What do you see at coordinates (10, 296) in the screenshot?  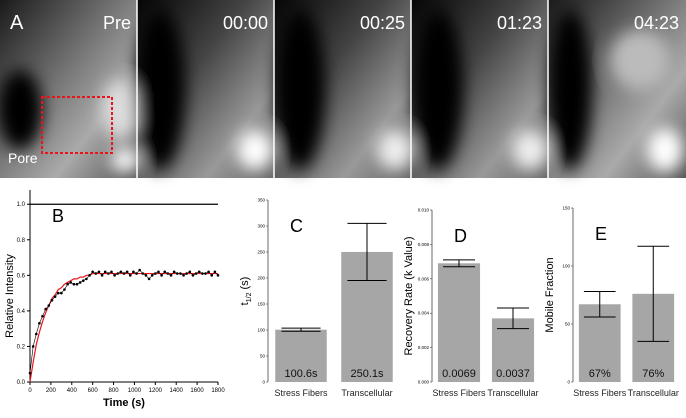 I see `y-axis-label: Relative Intensity` at bounding box center [10, 296].